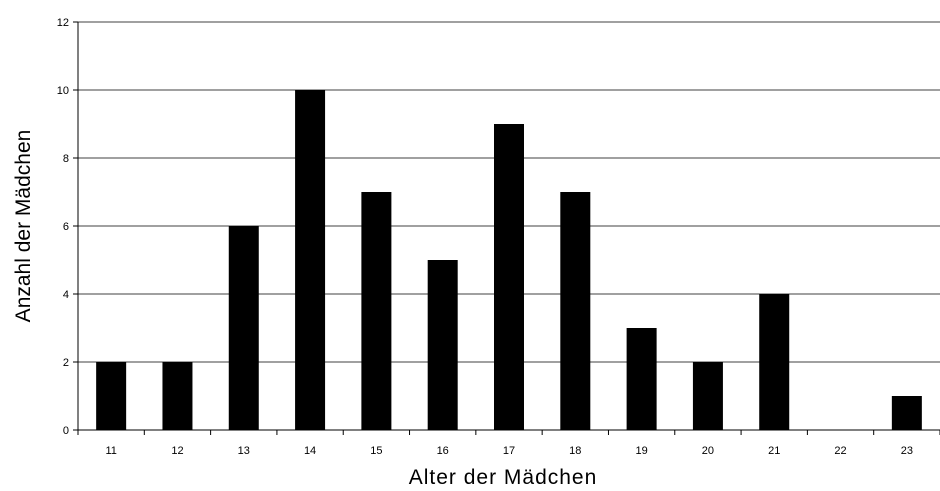 This screenshot has height=491, width=940. I want to click on y-tick-label: 4, so click(66, 295).